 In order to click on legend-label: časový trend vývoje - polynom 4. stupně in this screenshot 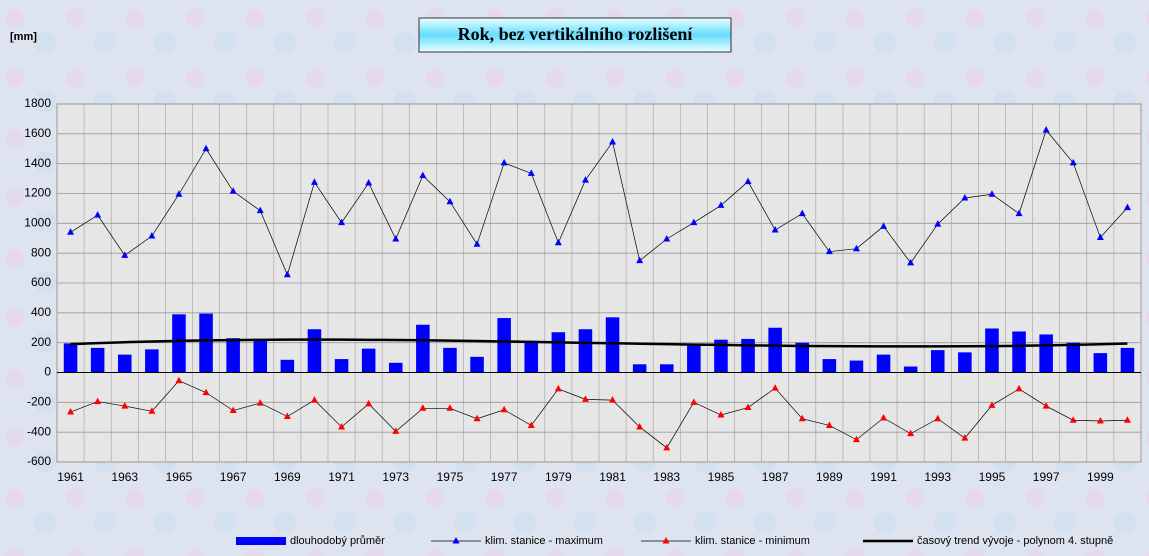, I will do `click(1015, 541)`.